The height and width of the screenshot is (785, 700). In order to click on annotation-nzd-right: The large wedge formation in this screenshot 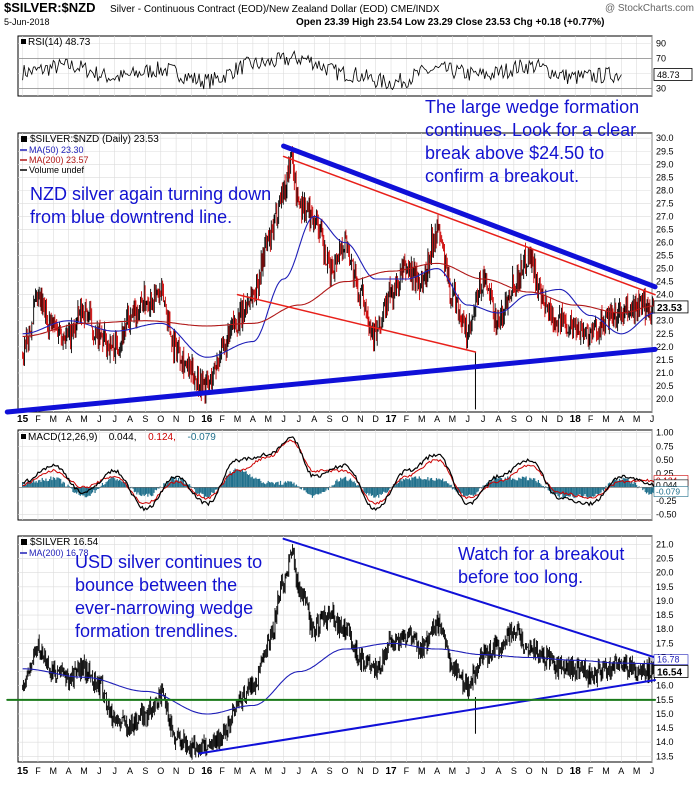, I will do `click(532, 107)`.